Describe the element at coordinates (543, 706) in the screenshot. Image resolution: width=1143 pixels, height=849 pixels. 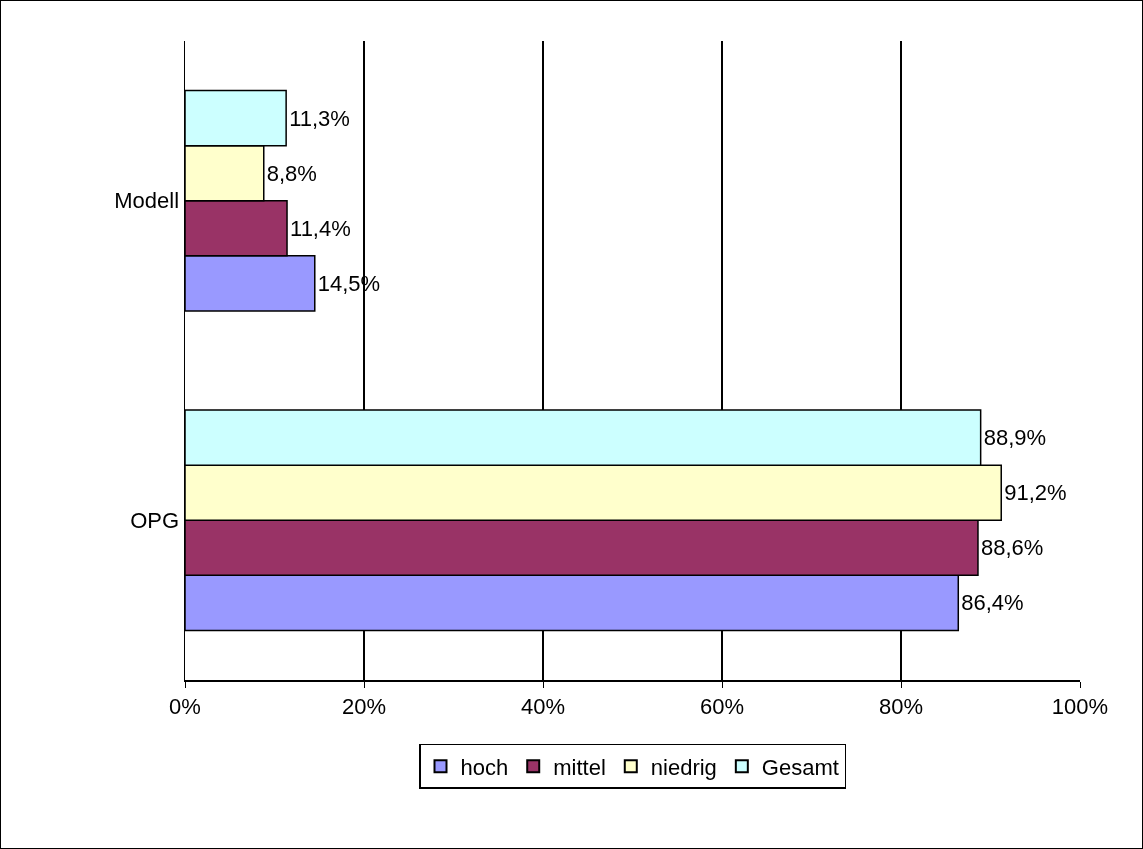
I see `x-tick-label: 40%` at that location.